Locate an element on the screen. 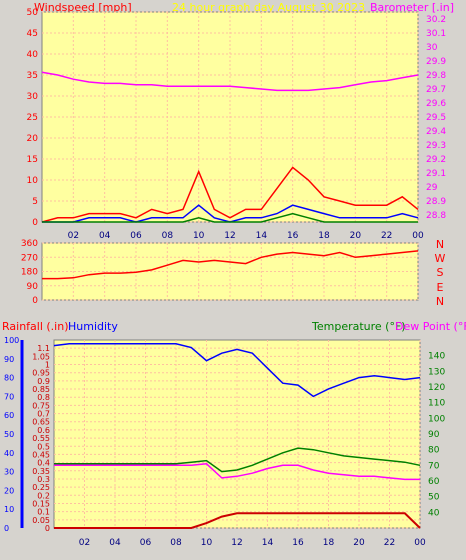 The image size is (466, 560). temperature-tick-label: 130 is located at coordinates (436, 372).